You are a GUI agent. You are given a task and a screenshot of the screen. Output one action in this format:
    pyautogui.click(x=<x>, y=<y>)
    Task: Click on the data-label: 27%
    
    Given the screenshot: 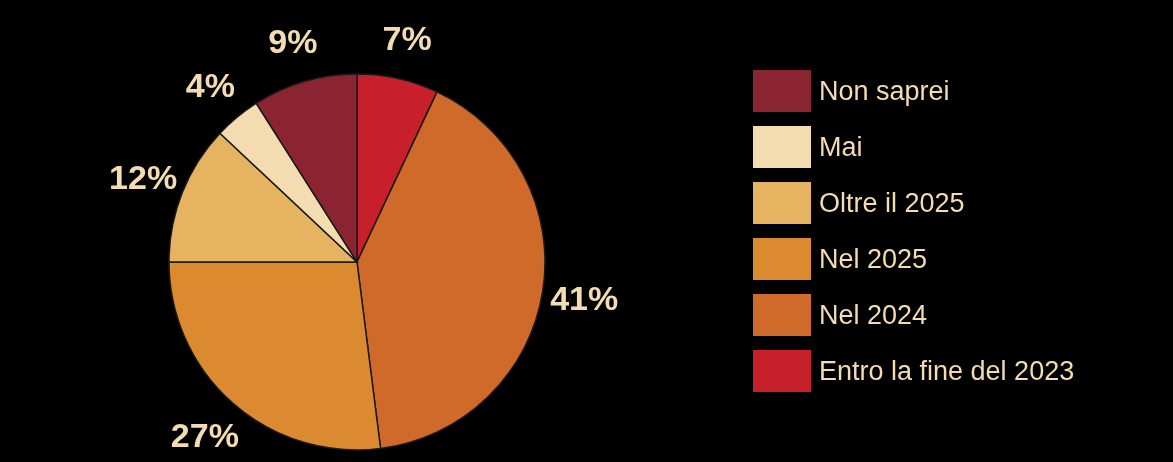 What is the action you would take?
    pyautogui.click(x=204, y=434)
    